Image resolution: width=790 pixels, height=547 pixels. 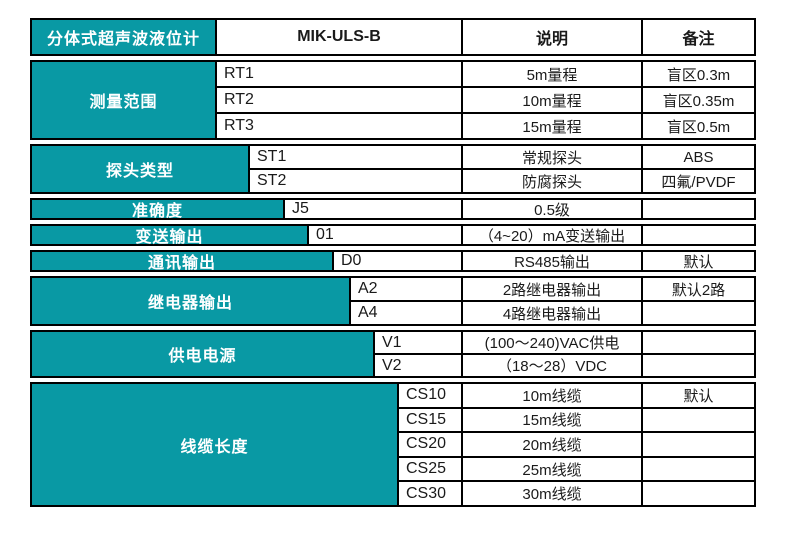 I want to click on desc-cell: 5m量程, so click(x=553, y=74).